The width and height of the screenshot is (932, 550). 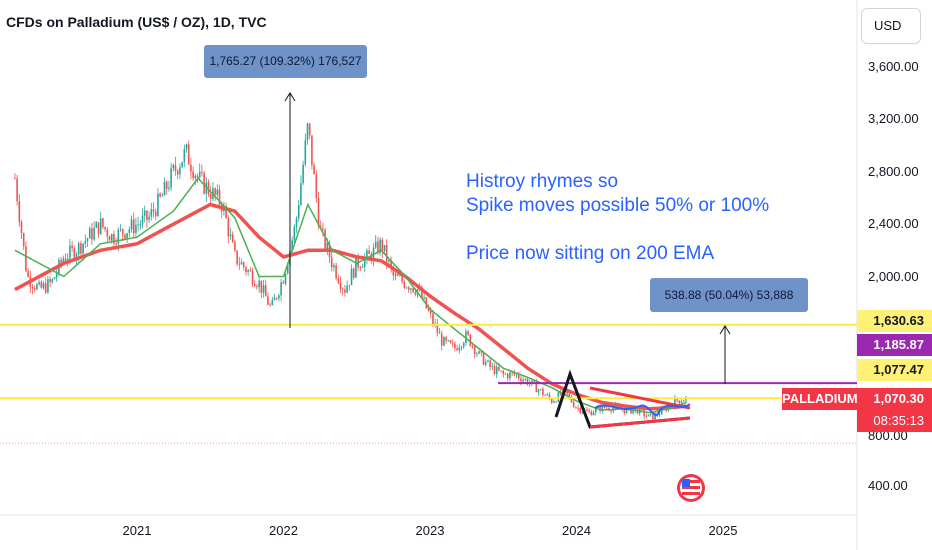 I want to click on time-tick-label: 2021, so click(x=137, y=530).